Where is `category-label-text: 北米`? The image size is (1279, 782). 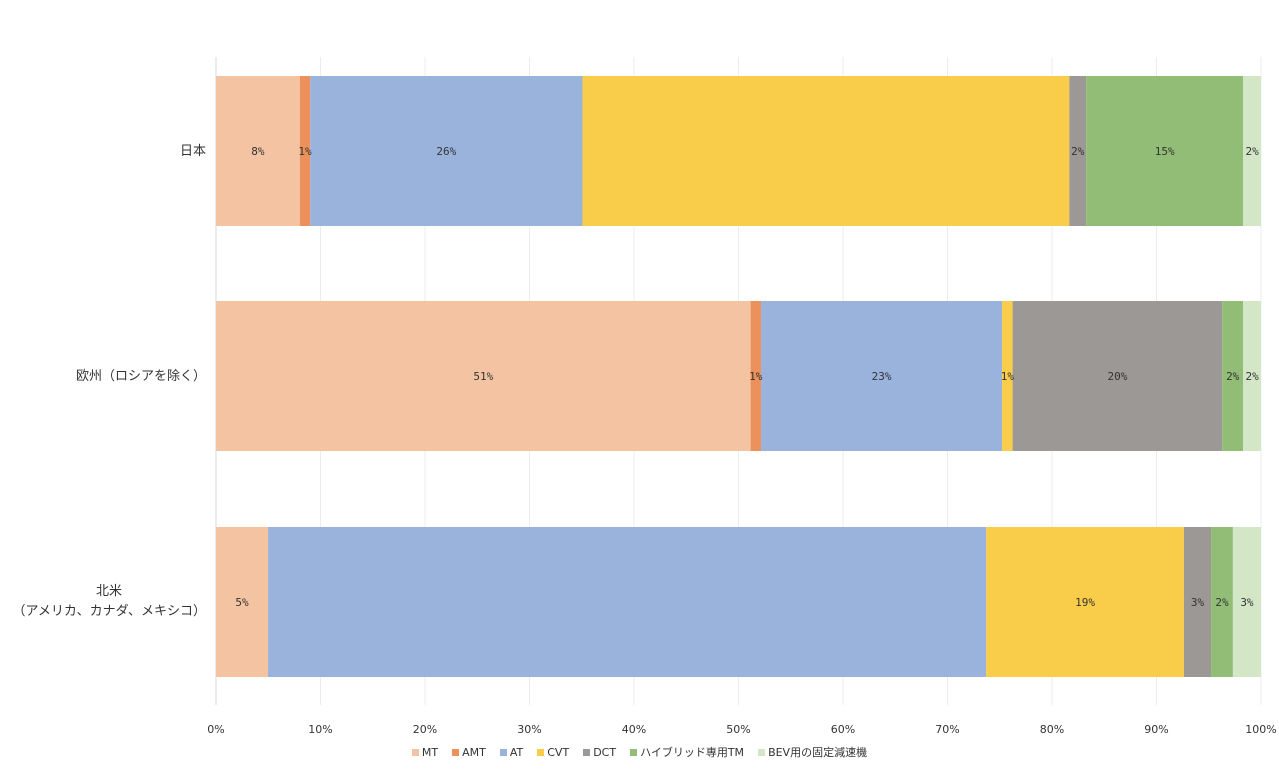
category-label-text: 北米 is located at coordinates (108, 591).